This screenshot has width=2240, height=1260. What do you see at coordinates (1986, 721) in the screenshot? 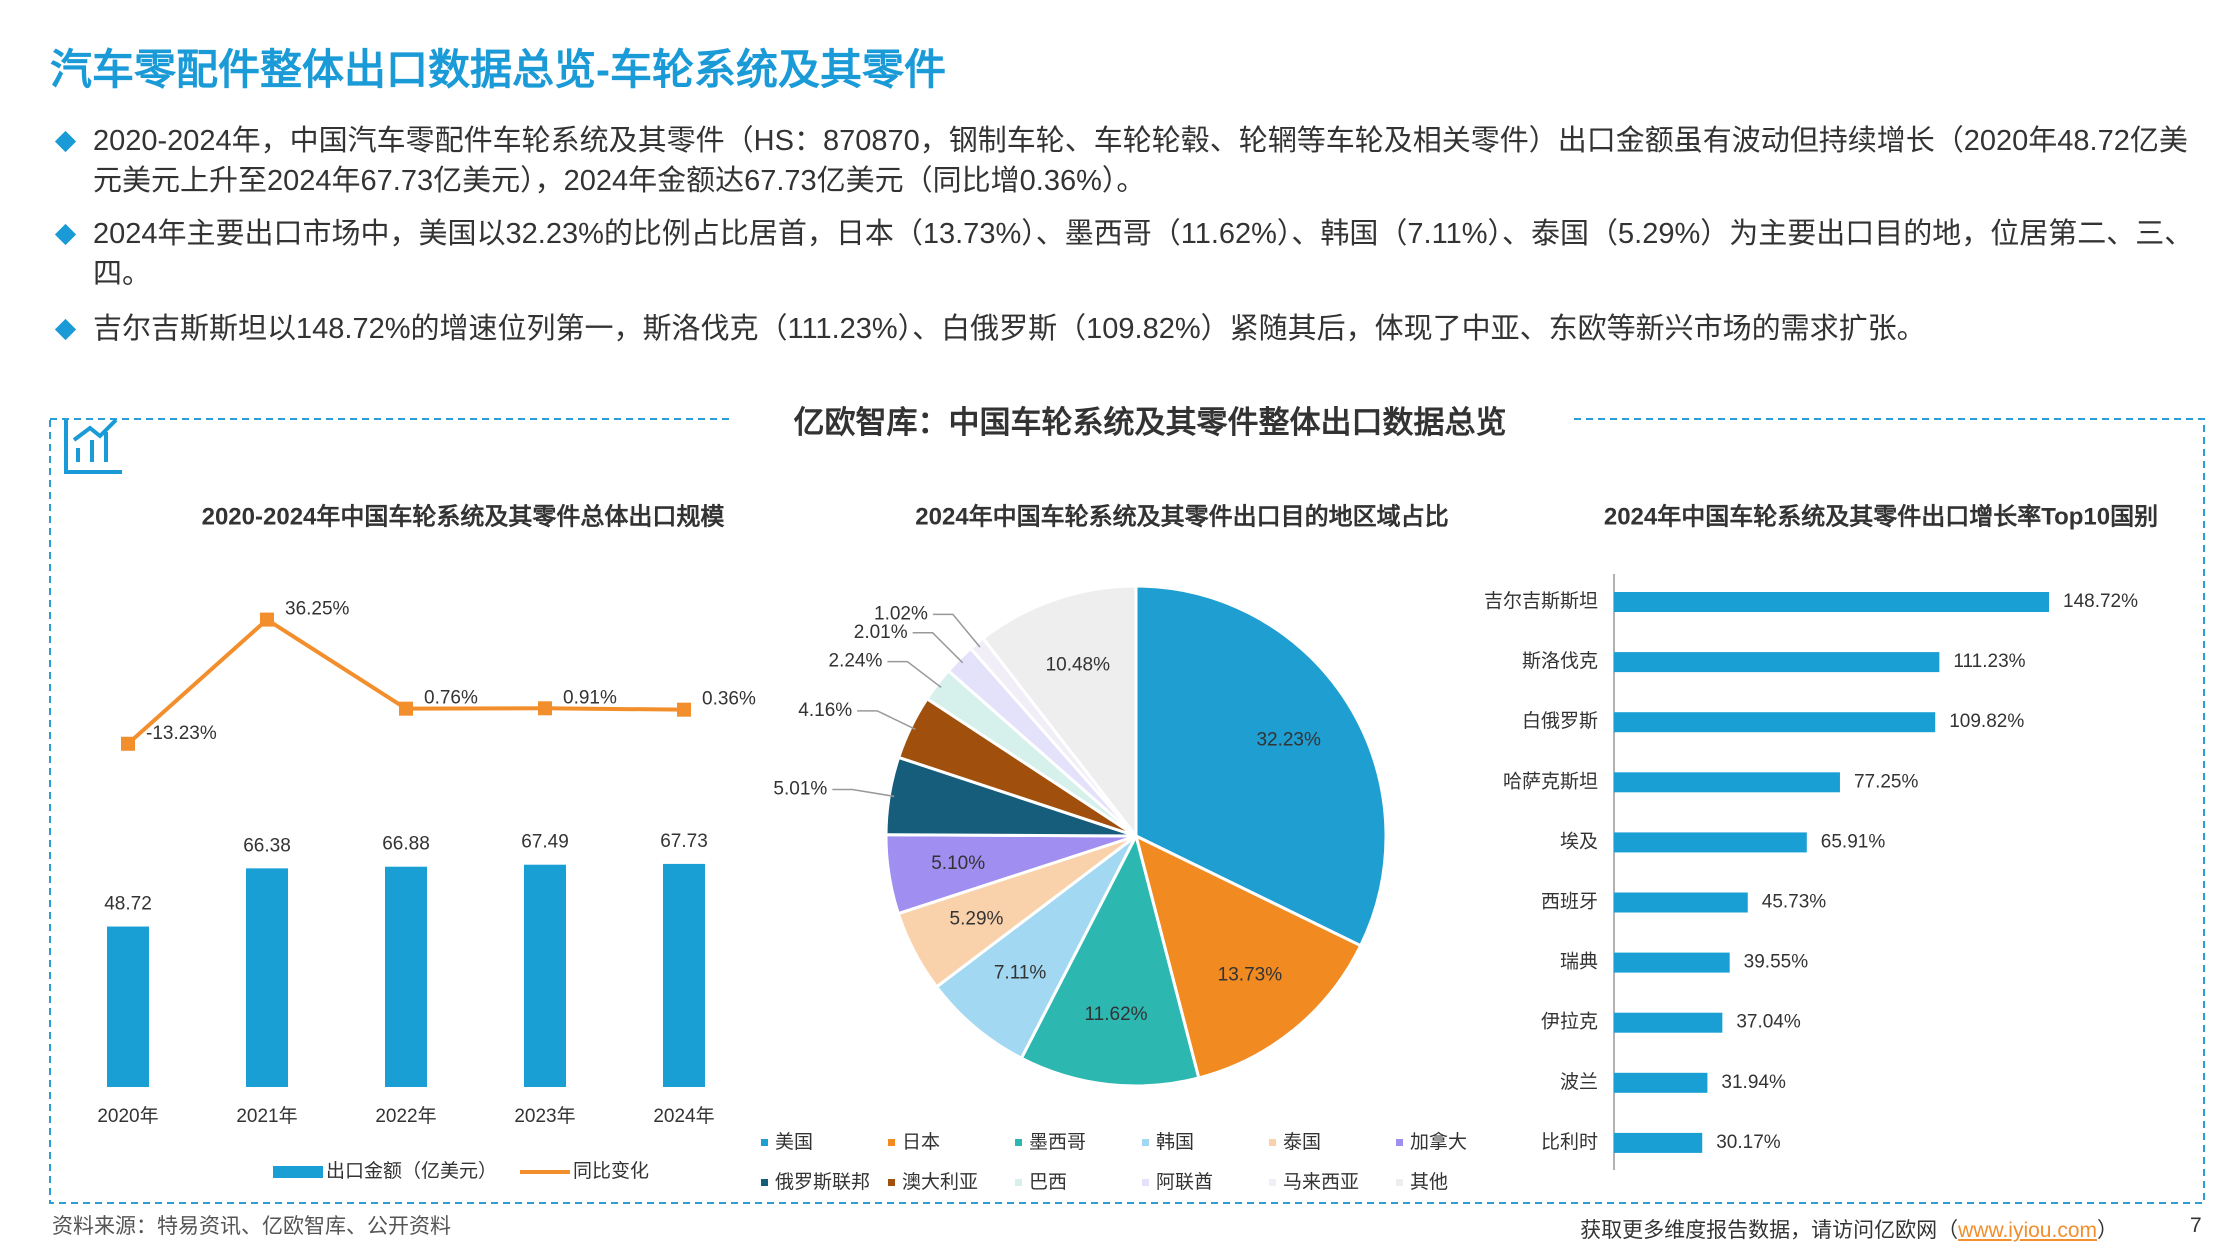
I see `data-label: 109.82%` at bounding box center [1986, 721].